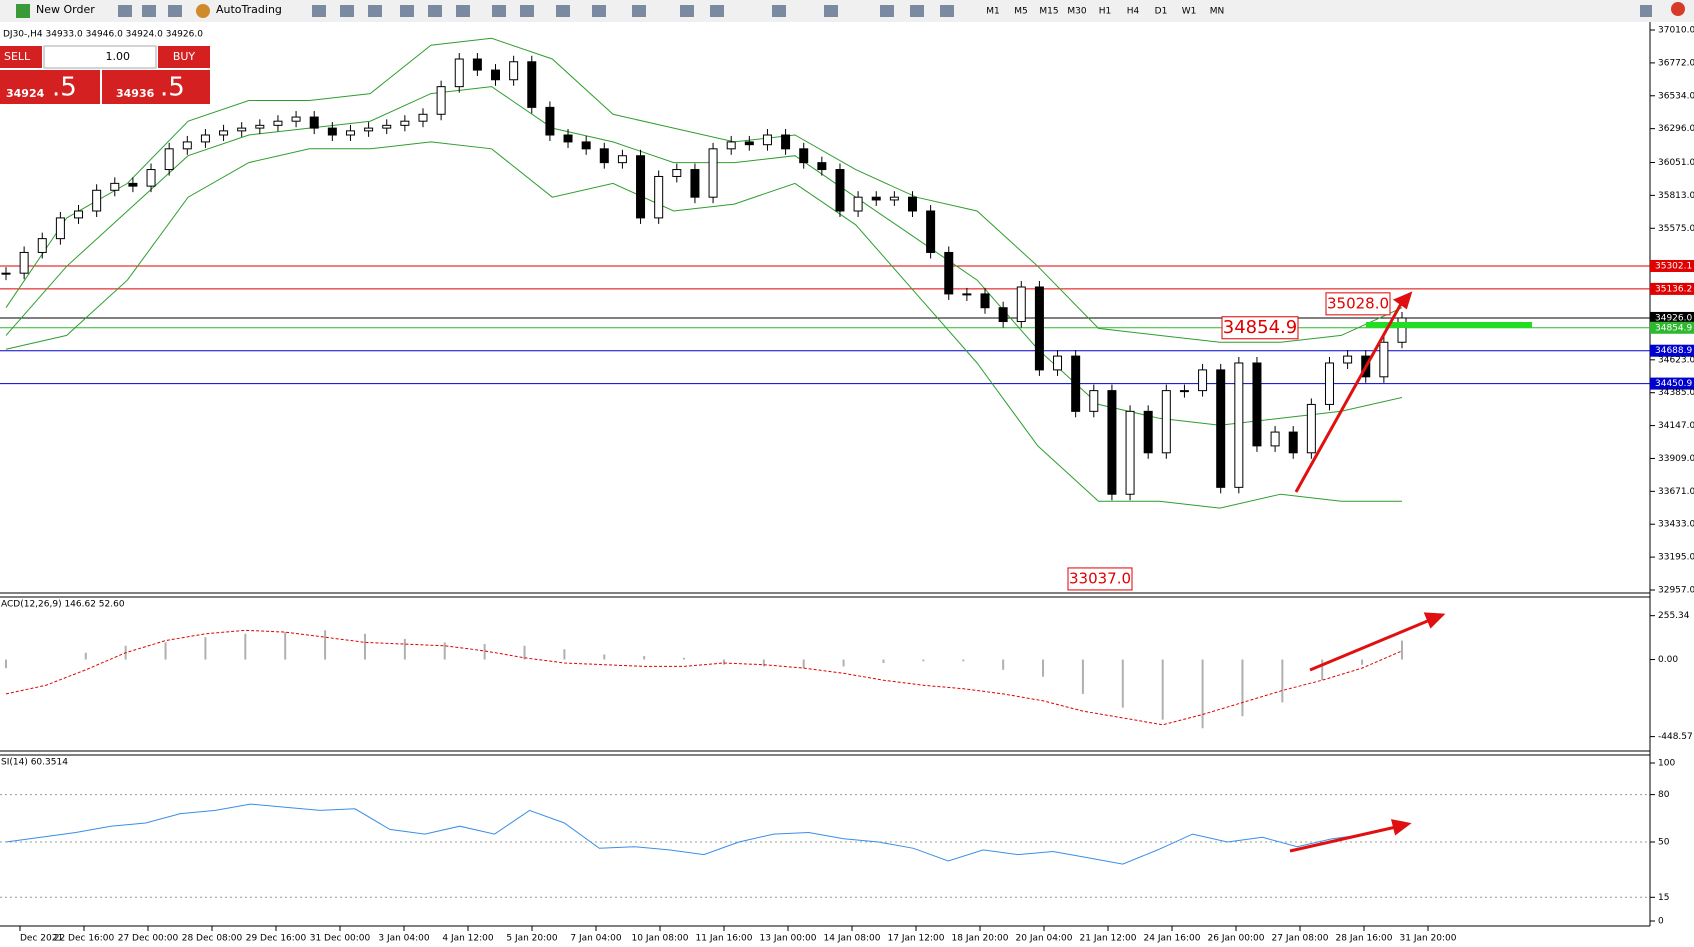  Describe the element at coordinates (1105, 12) in the screenshot. I see `timeframe: H1` at that location.